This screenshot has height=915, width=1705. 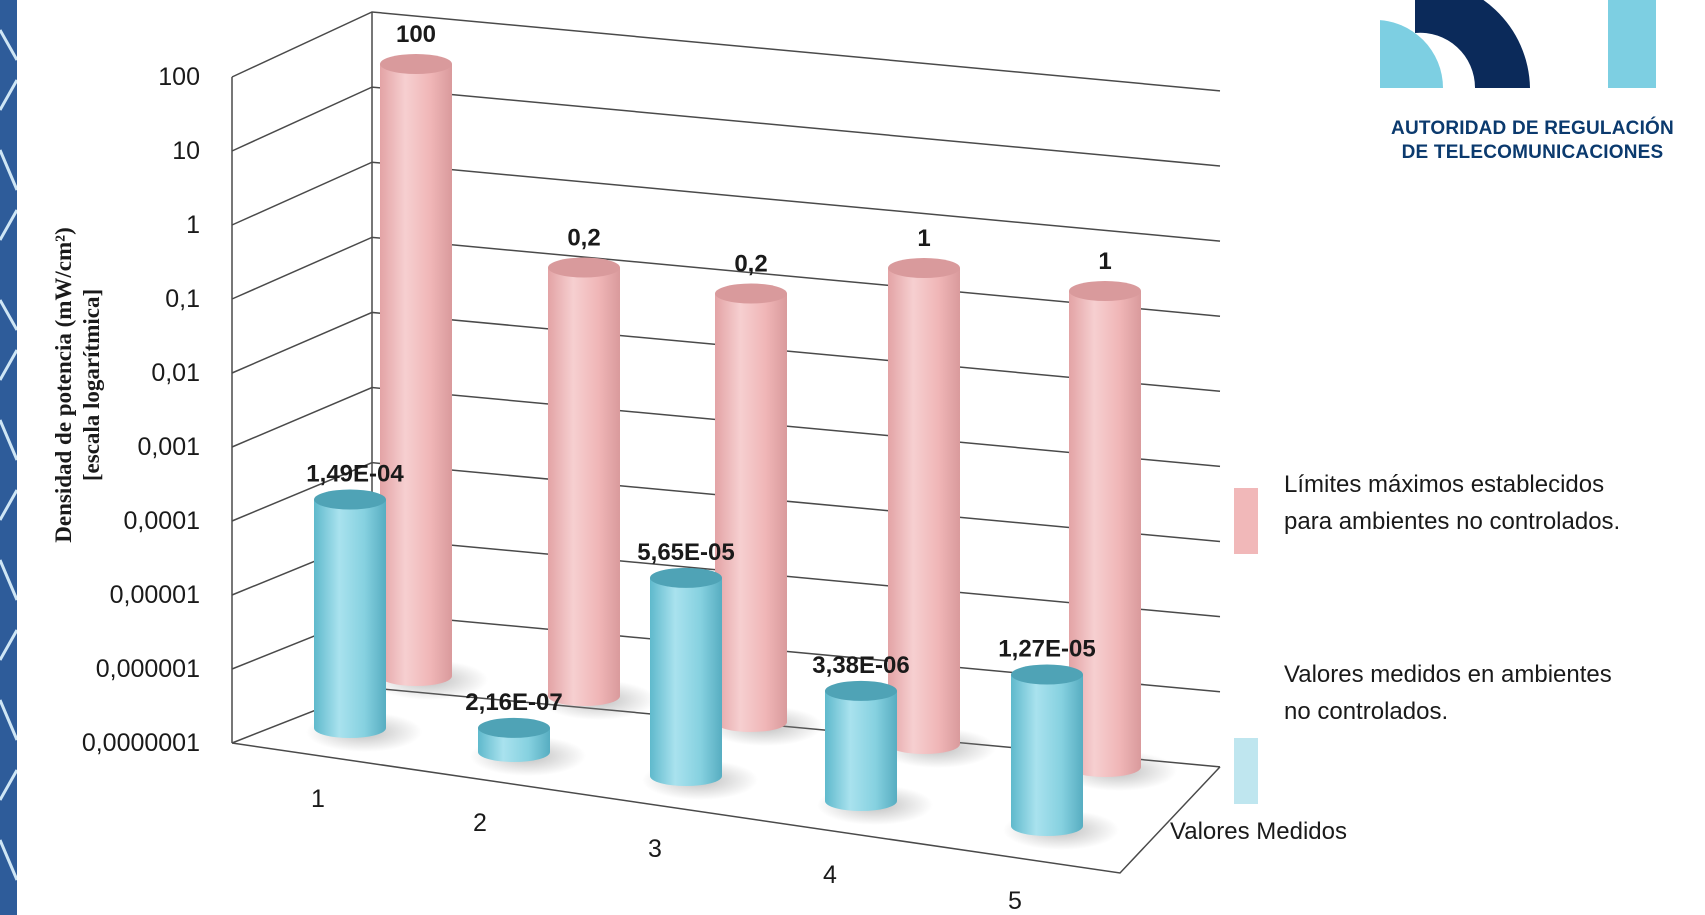 I want to click on measured-value-label: 1,27E-05, so click(x=1046, y=649).